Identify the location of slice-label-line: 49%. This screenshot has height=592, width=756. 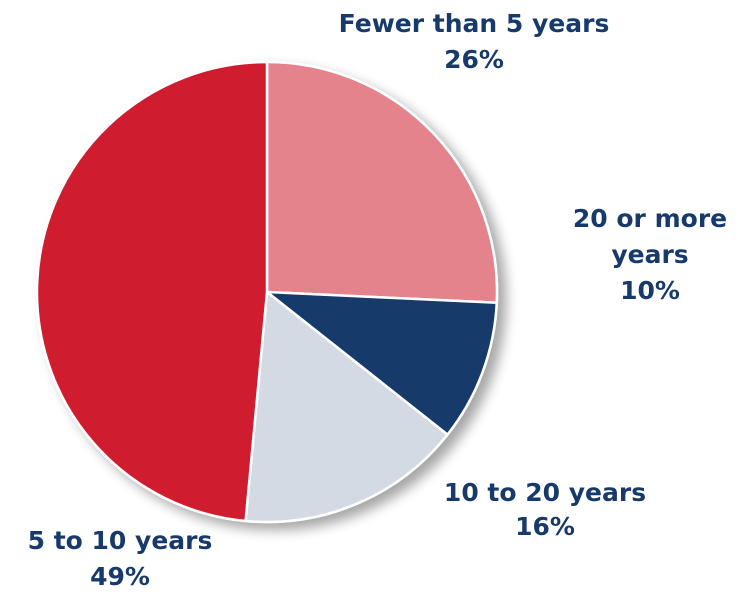
(120, 576).